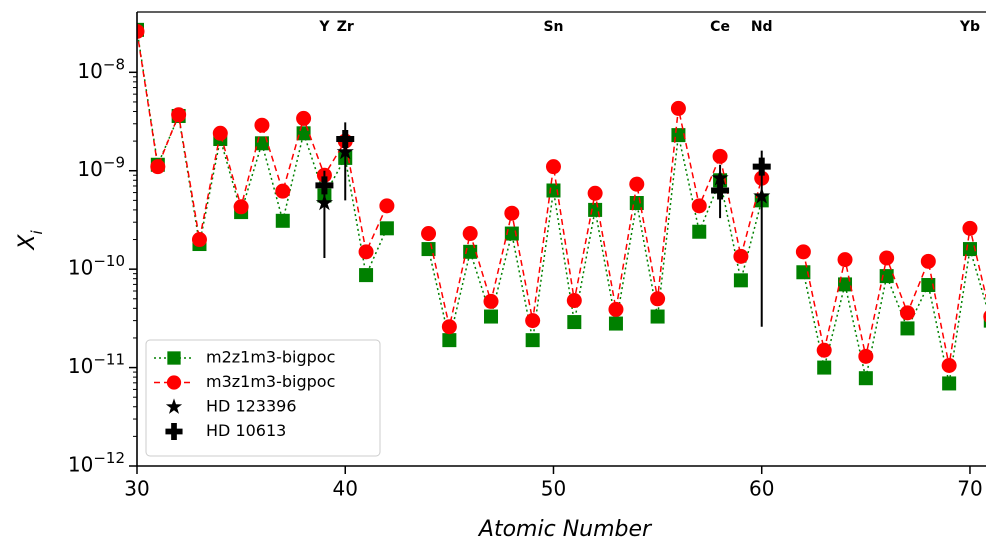 The image size is (986, 543). I want to click on element-label: Y, so click(324, 27).